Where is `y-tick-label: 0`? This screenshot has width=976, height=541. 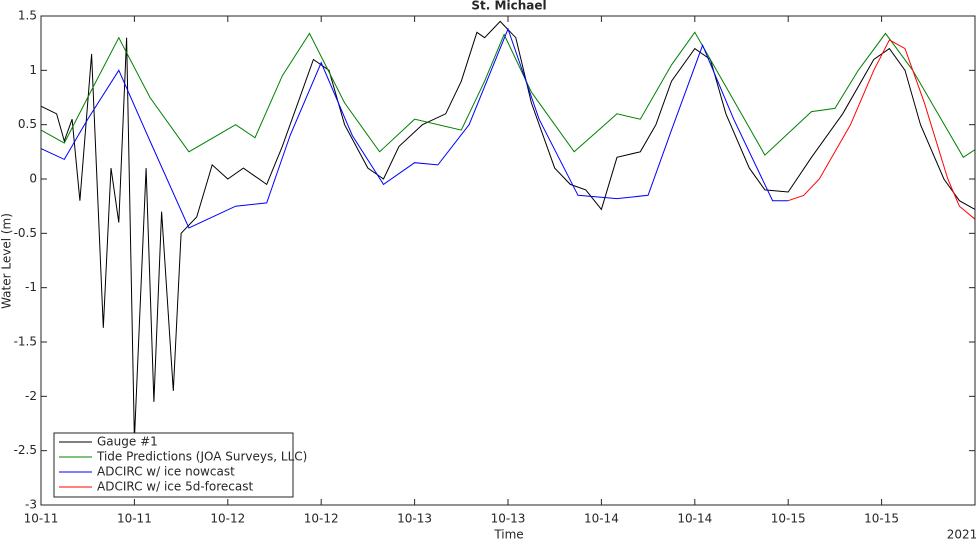 y-tick-label: 0 is located at coordinates (33, 179).